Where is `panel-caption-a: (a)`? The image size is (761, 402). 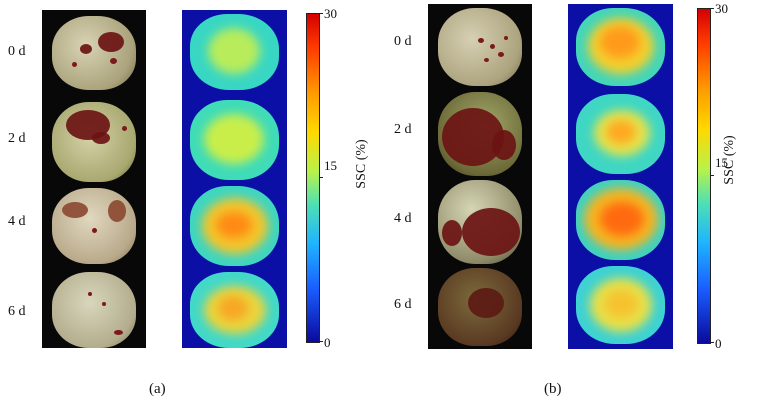 panel-caption-a: (a) is located at coordinates (157, 389).